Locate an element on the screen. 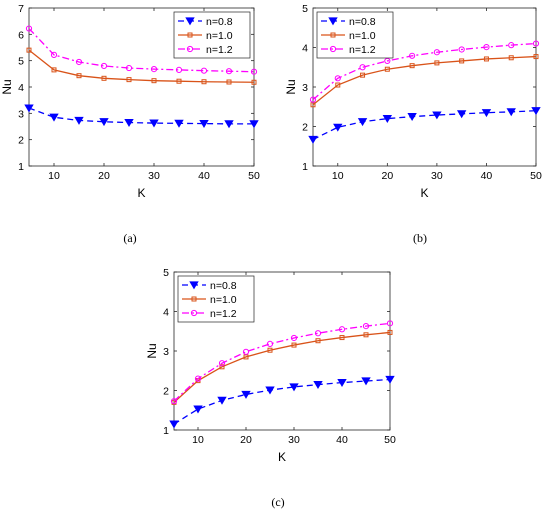  x-tick-label: 30 is located at coordinates (294, 440).